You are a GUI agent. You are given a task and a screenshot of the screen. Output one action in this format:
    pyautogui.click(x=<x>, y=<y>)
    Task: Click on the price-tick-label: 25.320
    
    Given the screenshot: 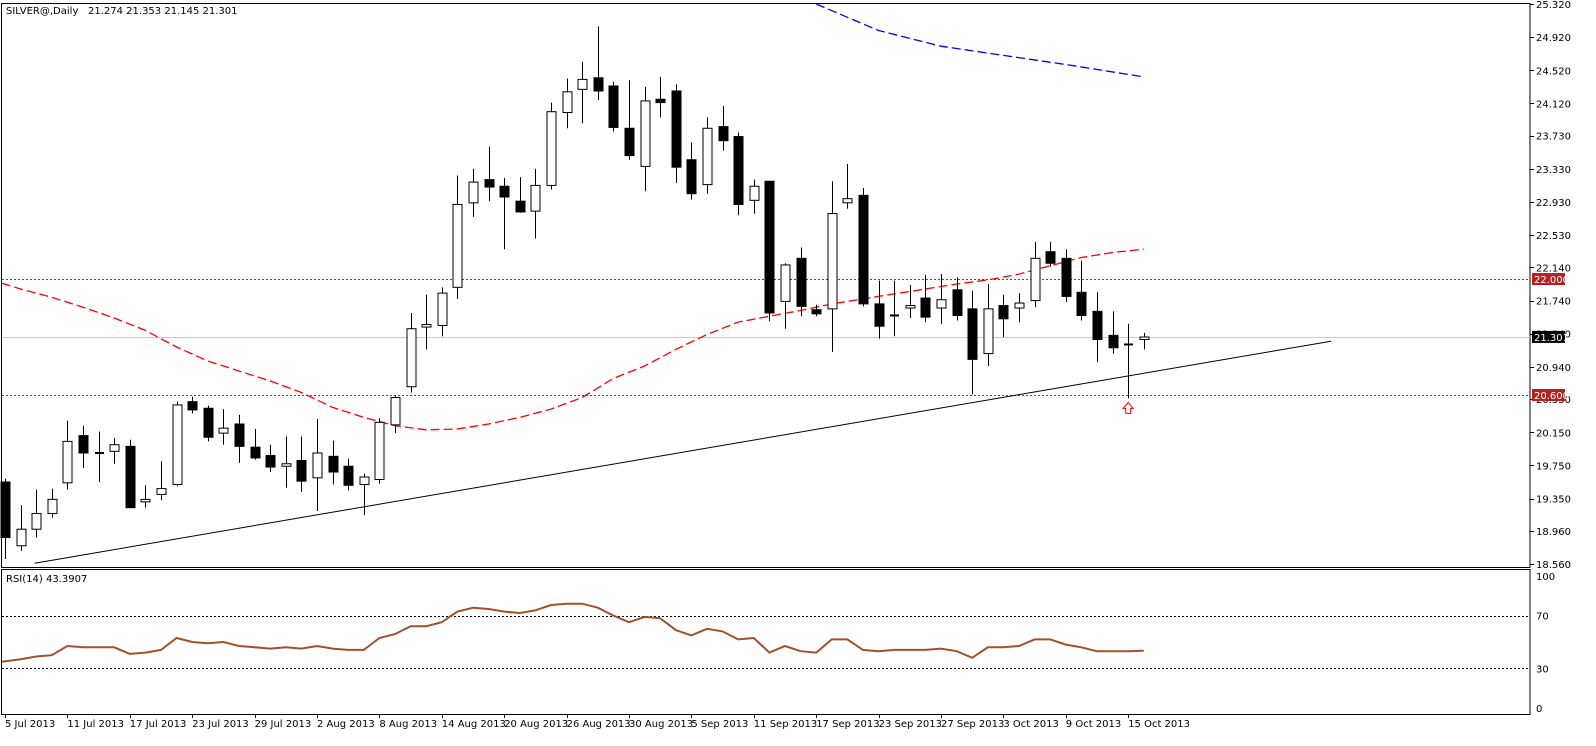 What is the action you would take?
    pyautogui.click(x=1553, y=5)
    